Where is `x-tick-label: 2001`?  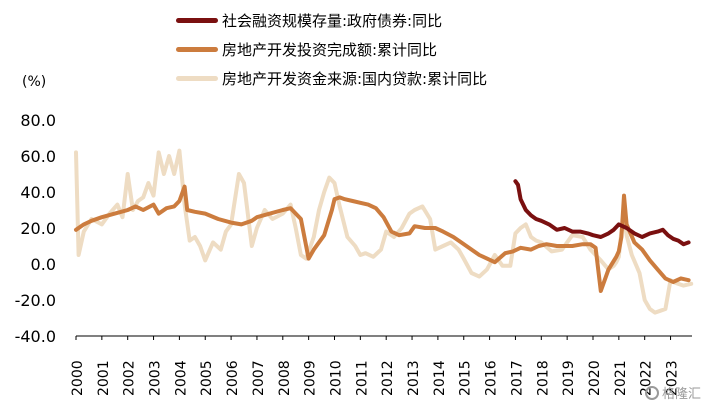
x-tick-label: 2001 is located at coordinates (104, 378).